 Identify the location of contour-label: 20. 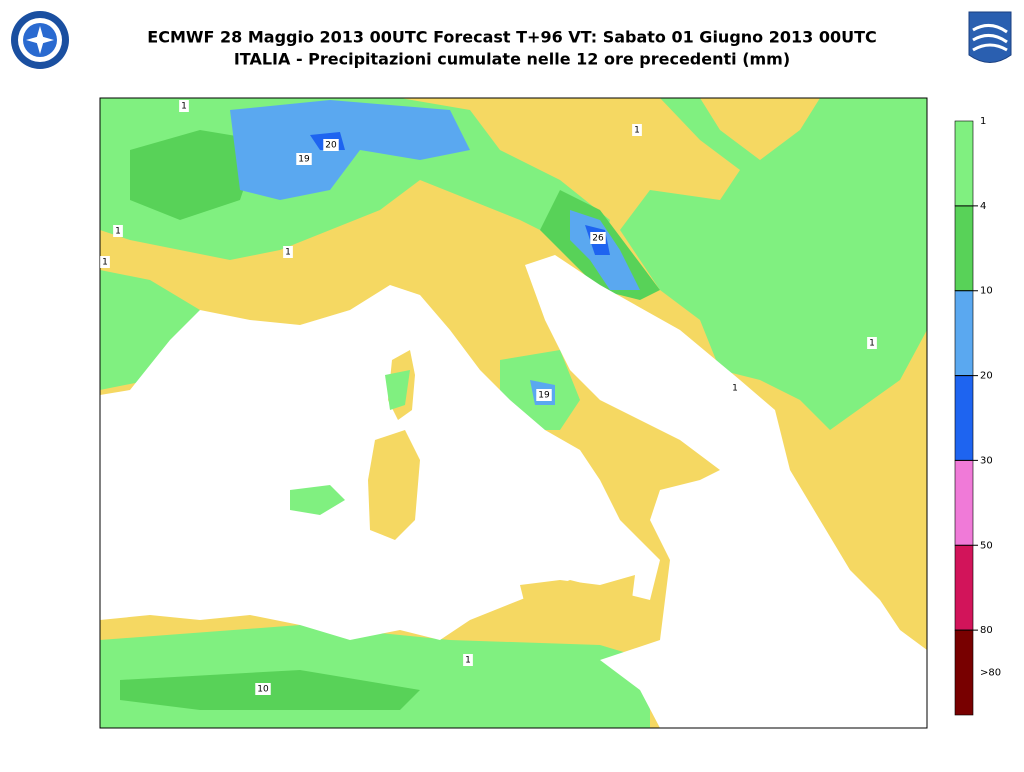
(331, 145).